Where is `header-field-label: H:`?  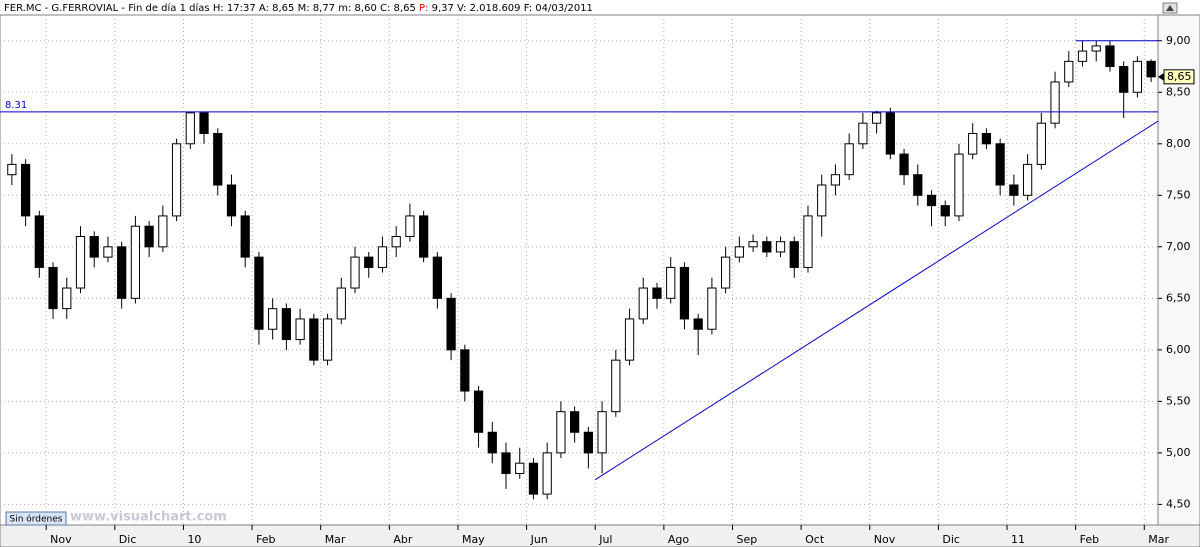 header-field-label: H: is located at coordinates (218, 8).